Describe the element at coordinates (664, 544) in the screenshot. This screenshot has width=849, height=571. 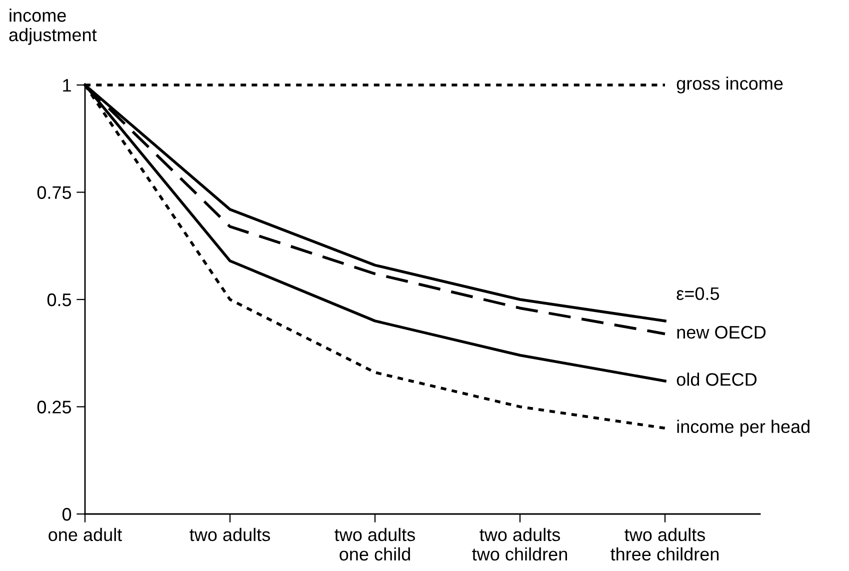
I see `x-tick-label: two adults three children` at that location.